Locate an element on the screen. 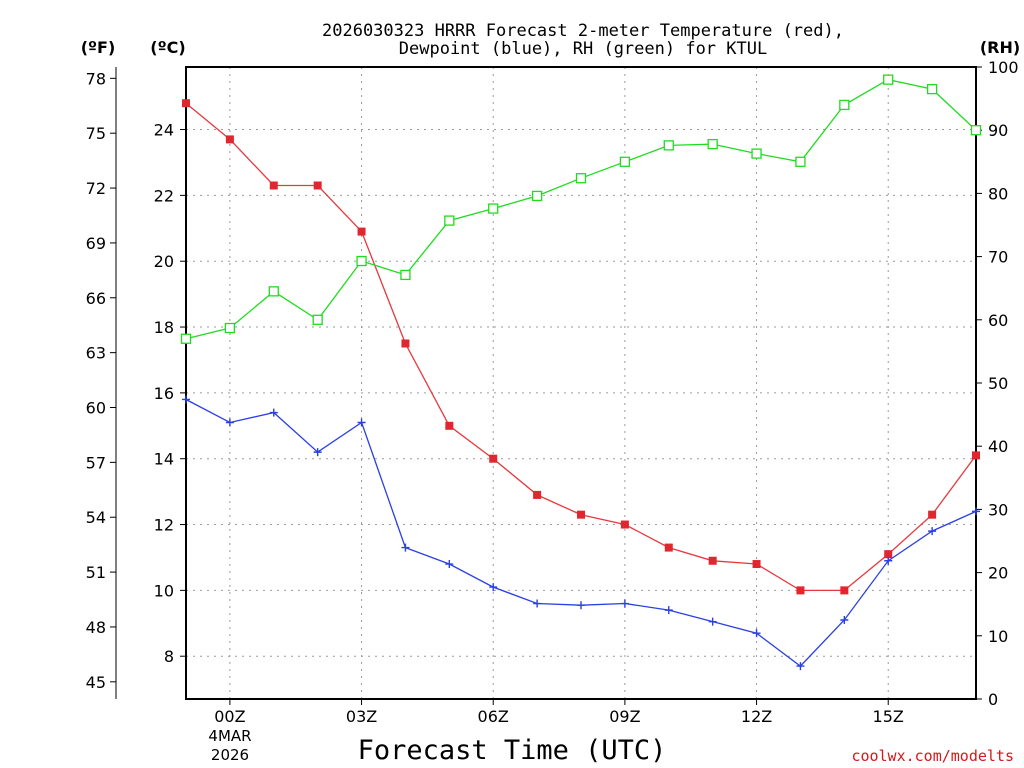 The width and height of the screenshot is (1024, 768). celsius-tick-label: 18 is located at coordinates (164, 327).